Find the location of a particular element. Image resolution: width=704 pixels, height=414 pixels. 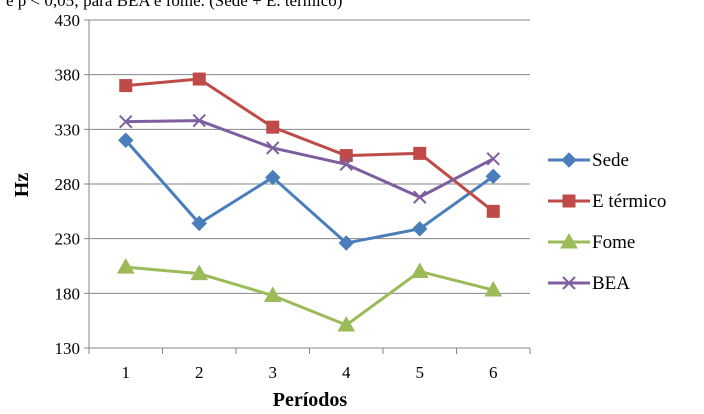

series-line-bea is located at coordinates (309, 159).